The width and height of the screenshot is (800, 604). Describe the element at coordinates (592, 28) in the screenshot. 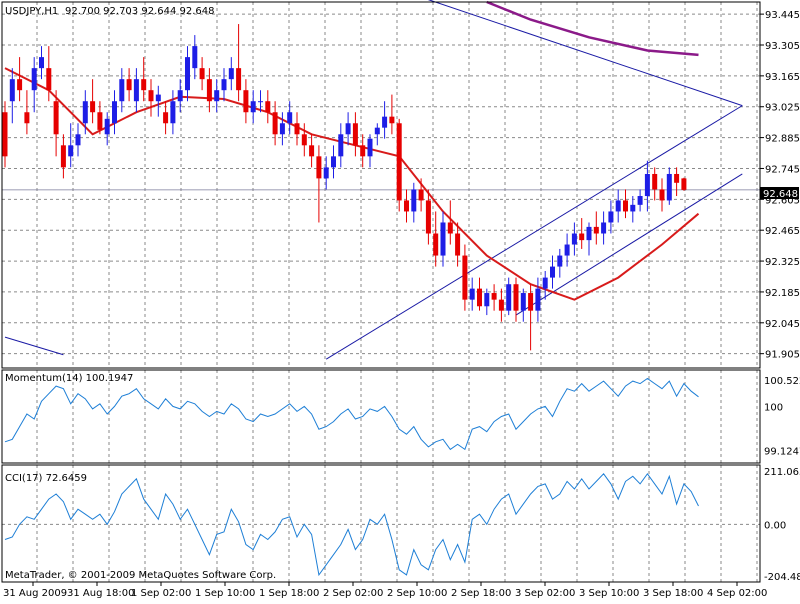

I see `moving-average-slow` at that location.